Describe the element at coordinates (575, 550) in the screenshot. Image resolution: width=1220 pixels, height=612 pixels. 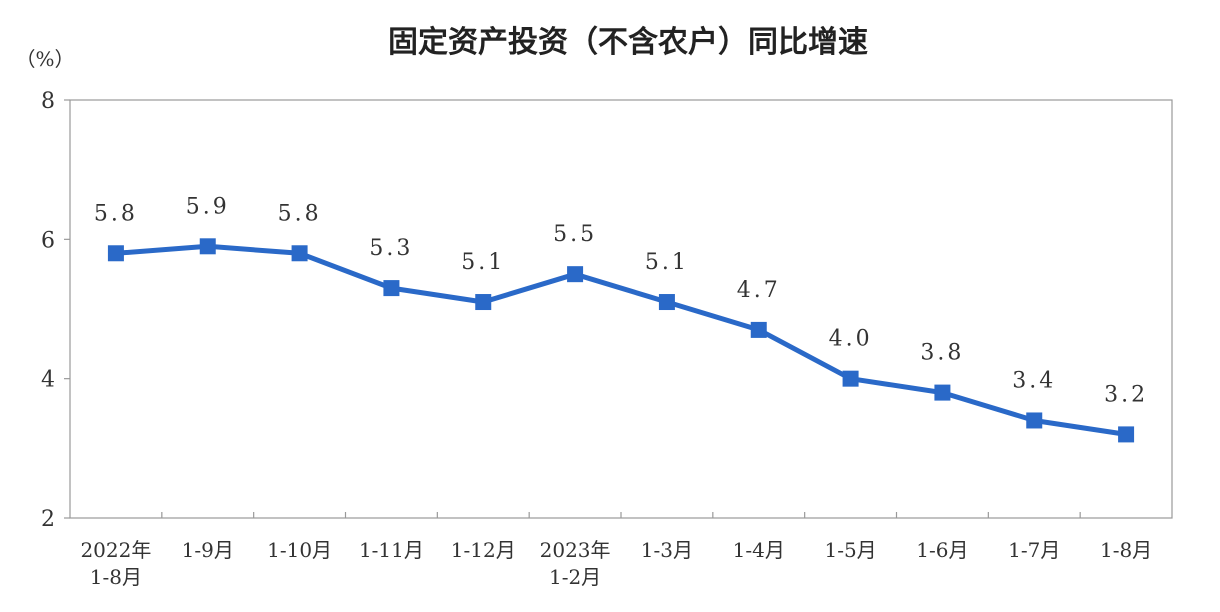
I see `x-tick-label: 2023年` at that location.